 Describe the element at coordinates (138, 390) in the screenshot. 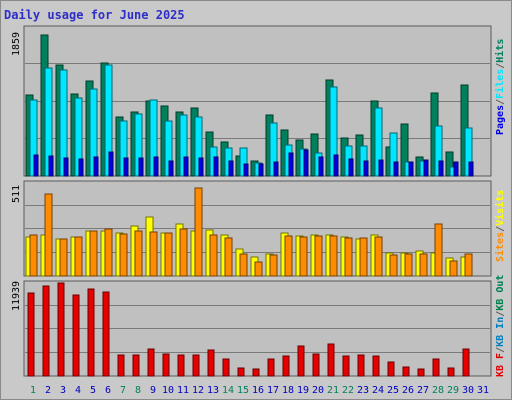

I see `x-tick-label: 8` at that location.